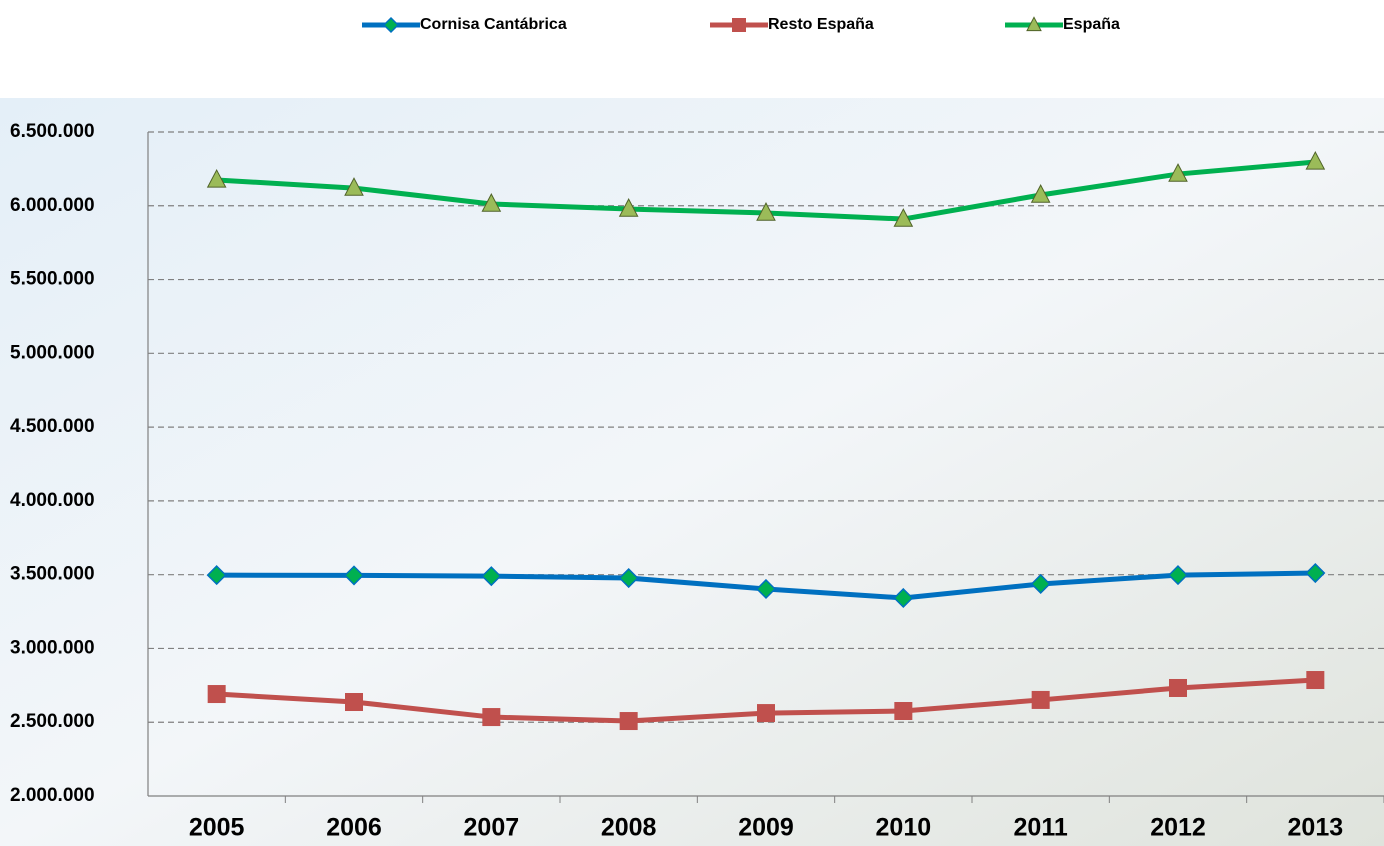  I want to click on x-tick-label: 2011, so click(1041, 828).